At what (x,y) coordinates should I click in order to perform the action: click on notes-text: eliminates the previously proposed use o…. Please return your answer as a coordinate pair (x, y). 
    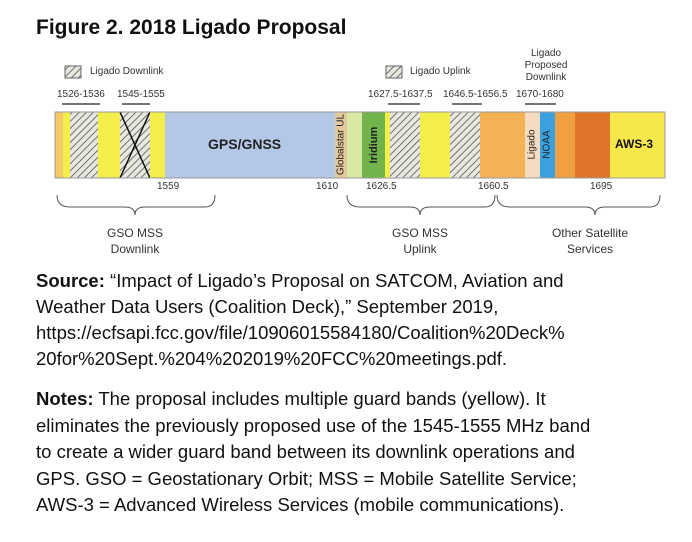
    Looking at the image, I should click on (313, 425).